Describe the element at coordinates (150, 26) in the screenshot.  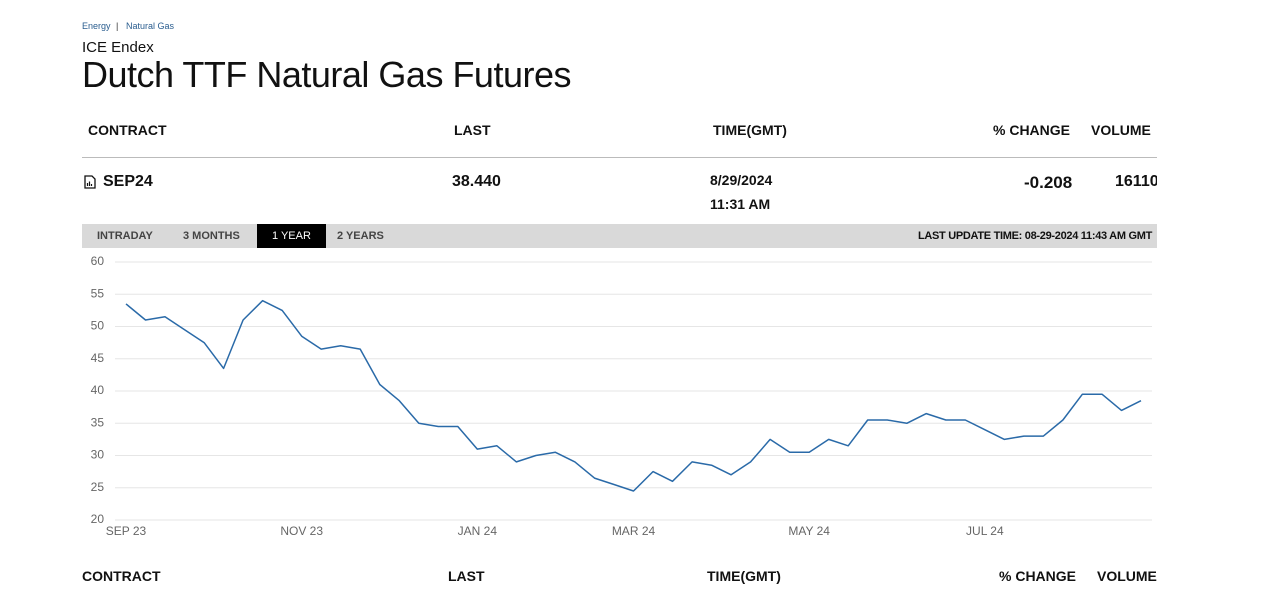
I see `breadcrumb: Natural Gas` at that location.